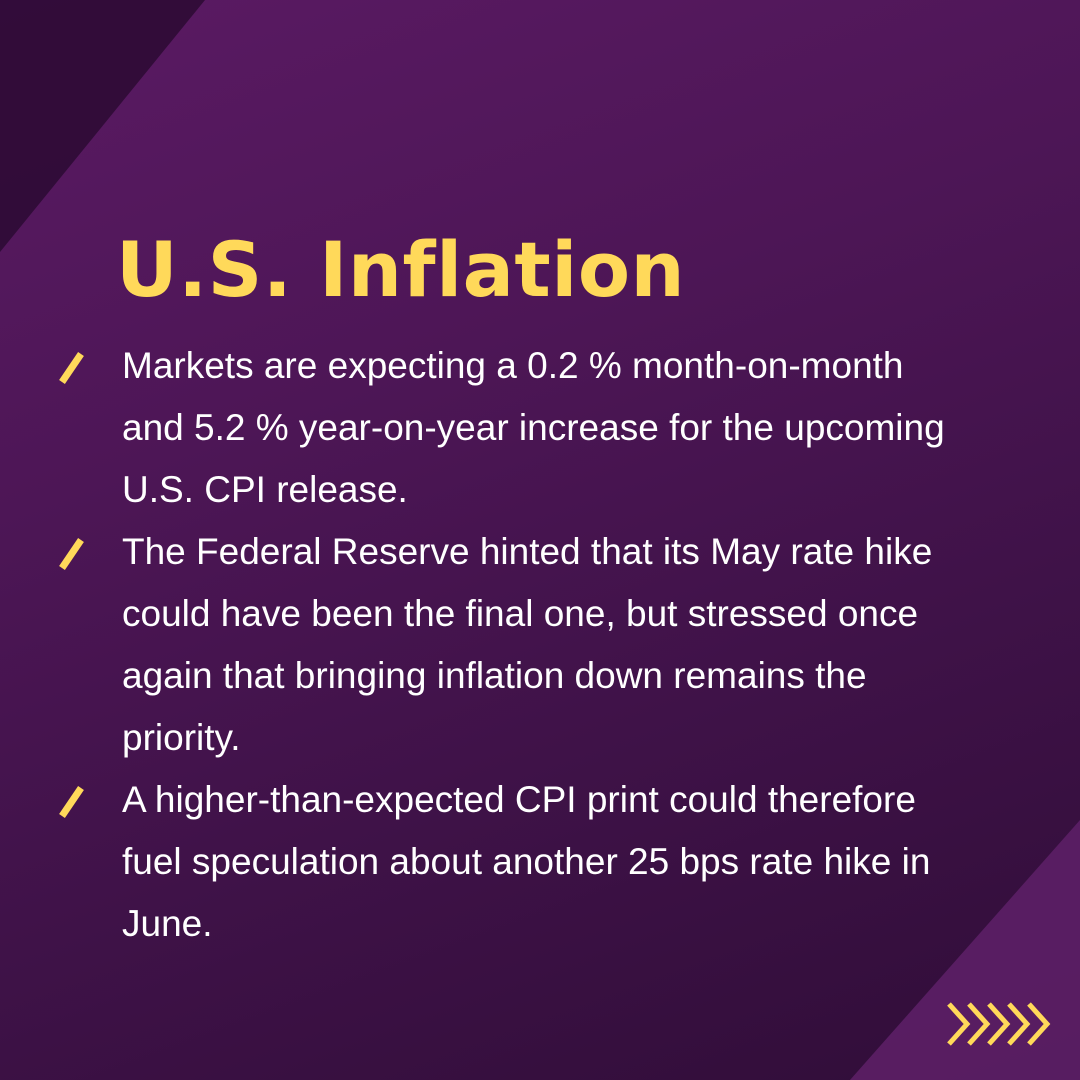  I want to click on page-title: U.S. Inflation, so click(401, 269).